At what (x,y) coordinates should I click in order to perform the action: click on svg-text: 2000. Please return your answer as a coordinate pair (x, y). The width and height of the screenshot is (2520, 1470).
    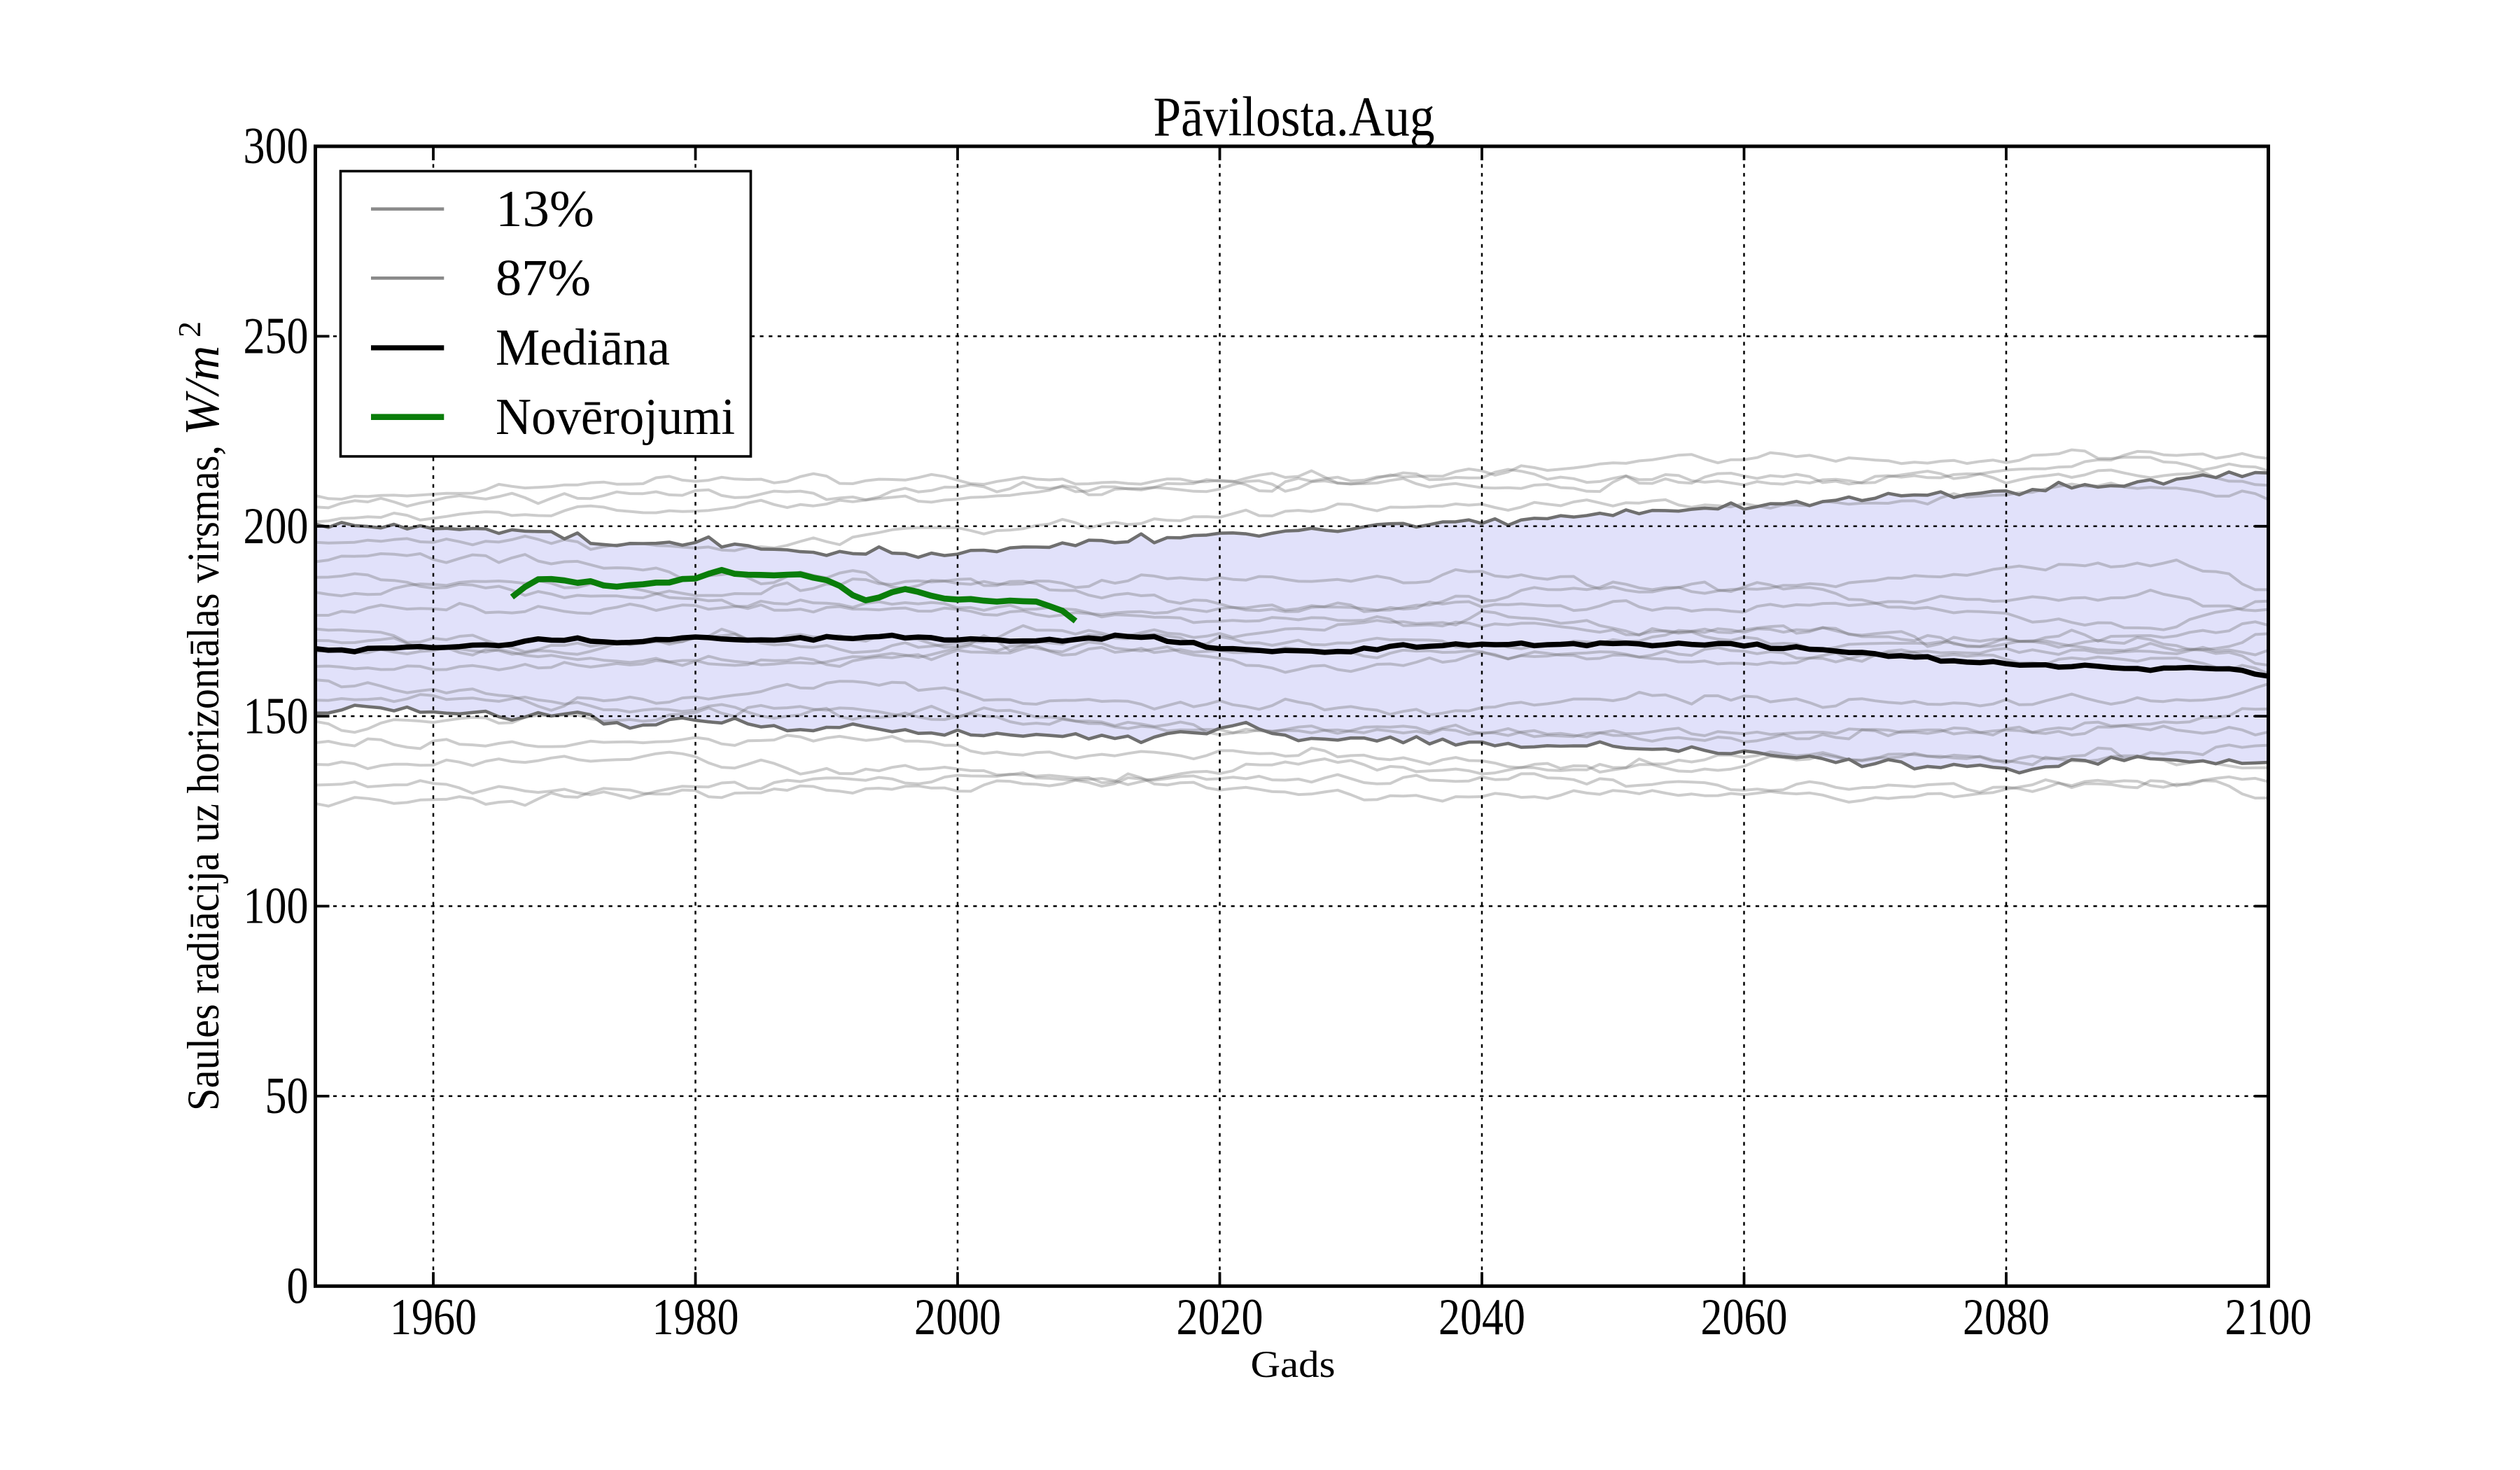
    Looking at the image, I should click on (957, 1317).